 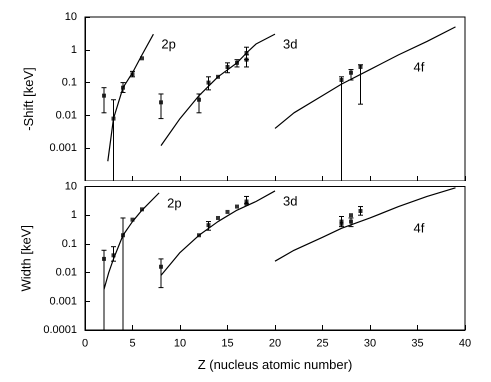 What do you see at coordinates (417, 344) in the screenshot?
I see `x-tick-label: 35` at bounding box center [417, 344].